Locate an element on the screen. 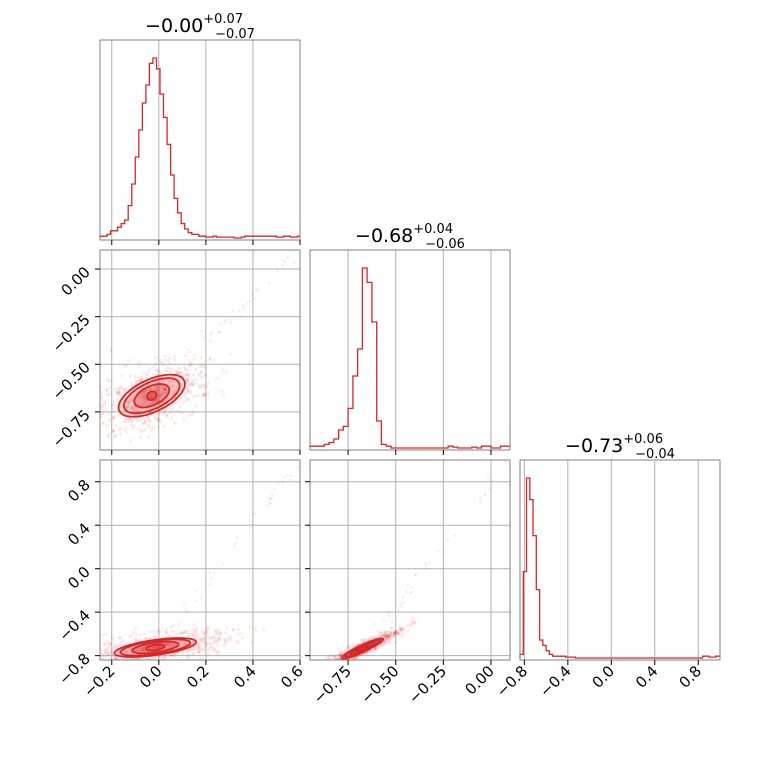  x-tick-label: −0.4 is located at coordinates (555, 681).